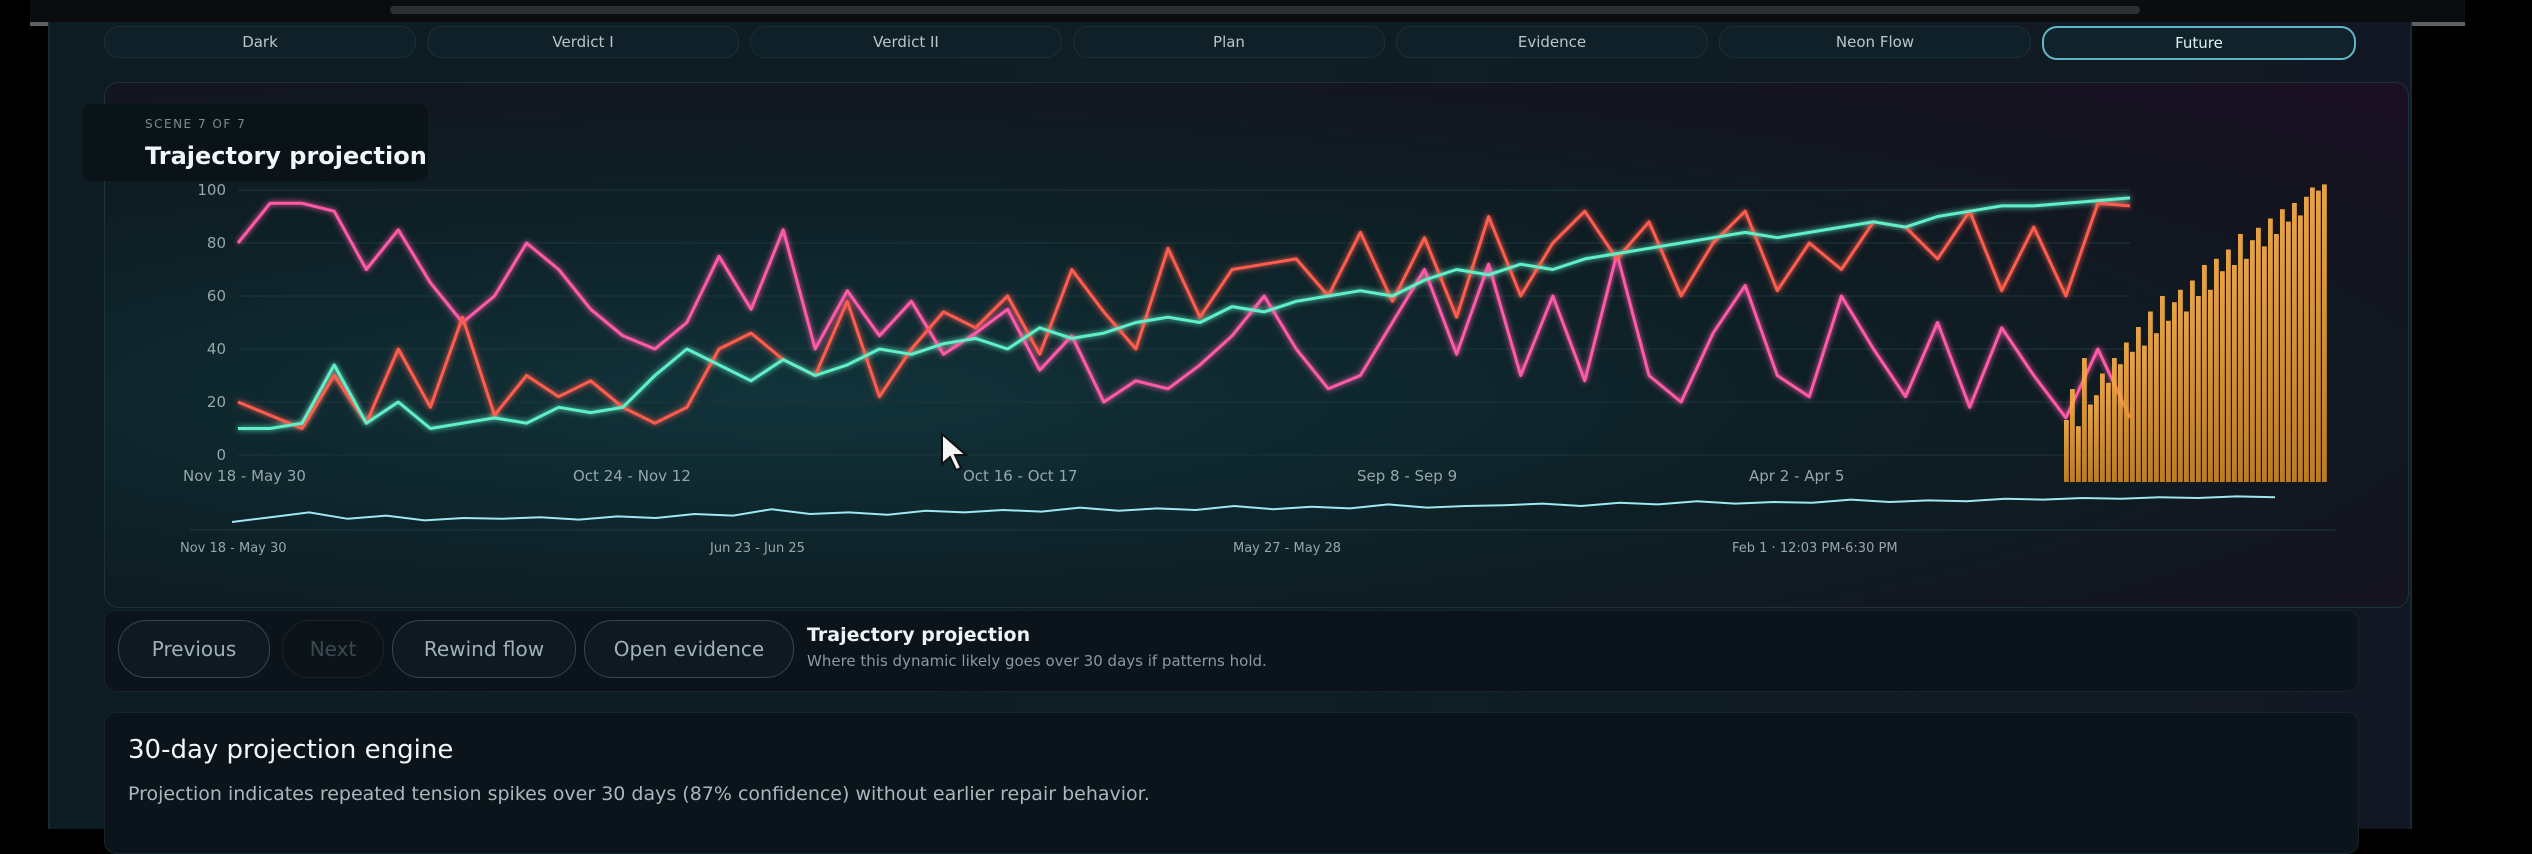  Describe the element at coordinates (196, 124) in the screenshot. I see `scene-counter: SCENE 7 OF 7` at that location.